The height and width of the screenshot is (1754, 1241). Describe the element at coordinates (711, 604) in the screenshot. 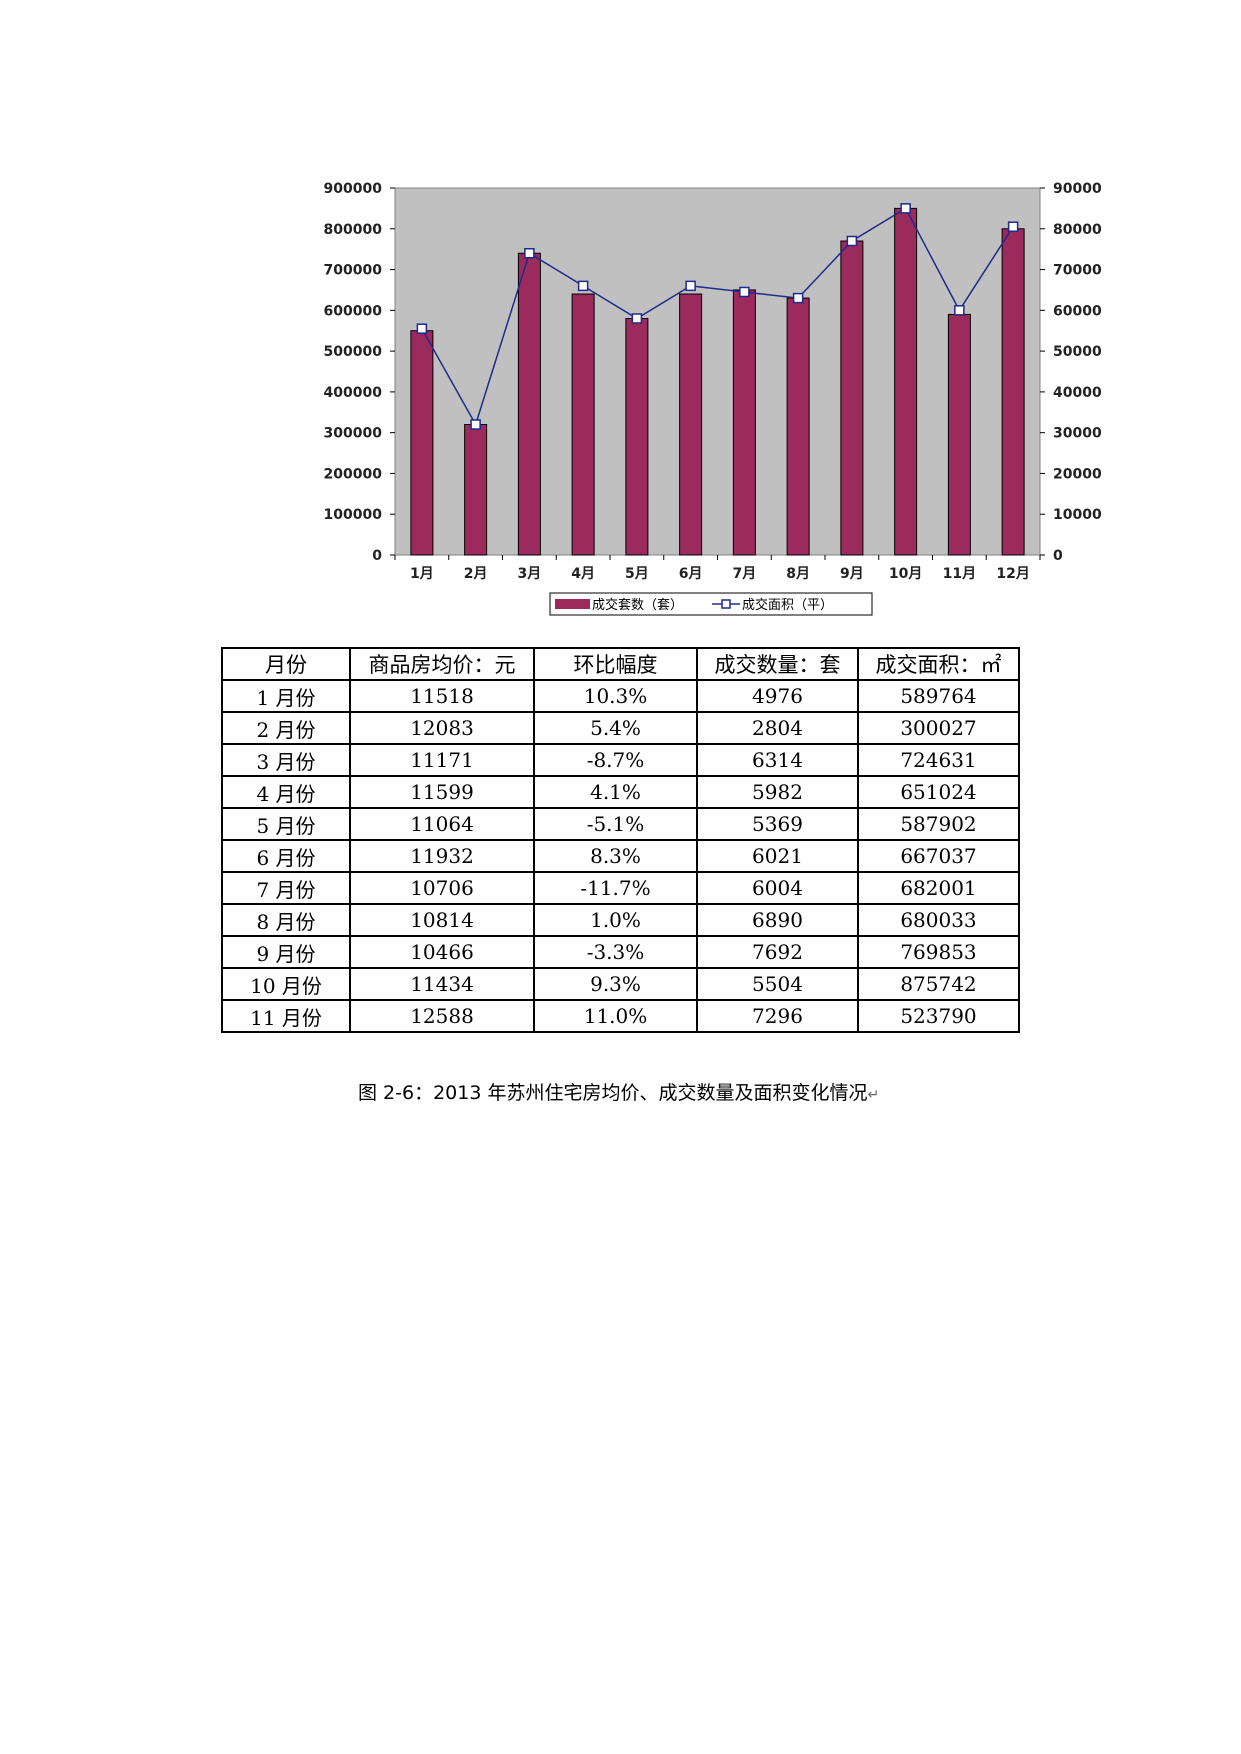

I see `legend: 成交套数（套） 成交面积（平）` at that location.